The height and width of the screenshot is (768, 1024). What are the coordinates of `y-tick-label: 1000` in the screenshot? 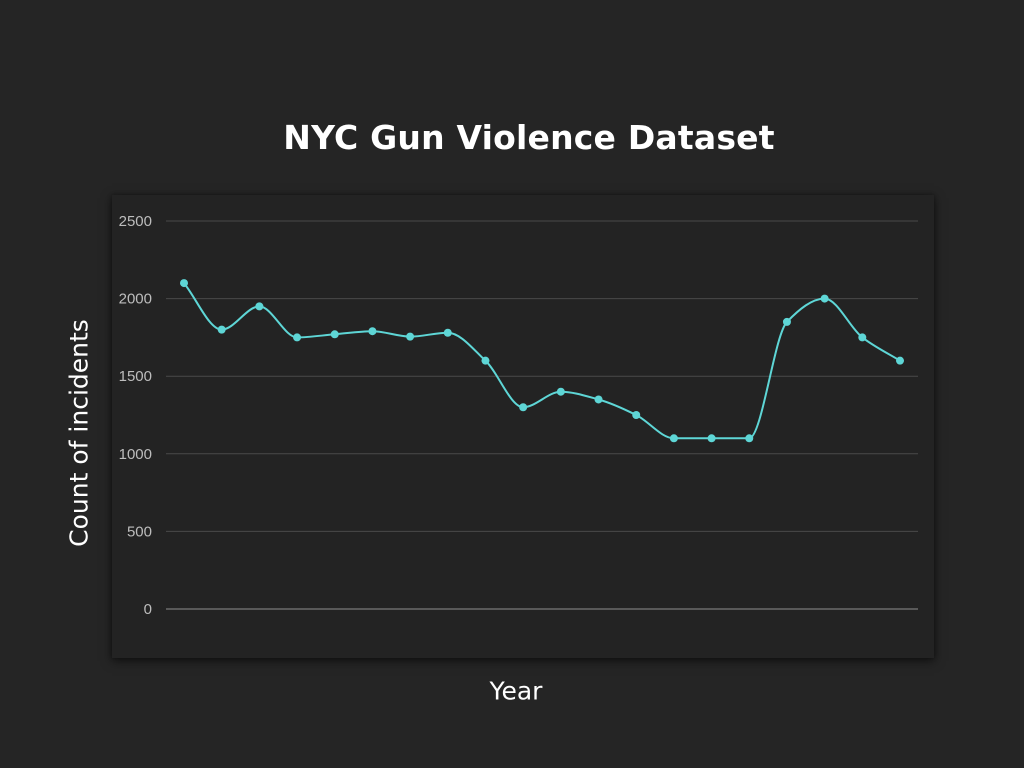 It's located at (135, 454).